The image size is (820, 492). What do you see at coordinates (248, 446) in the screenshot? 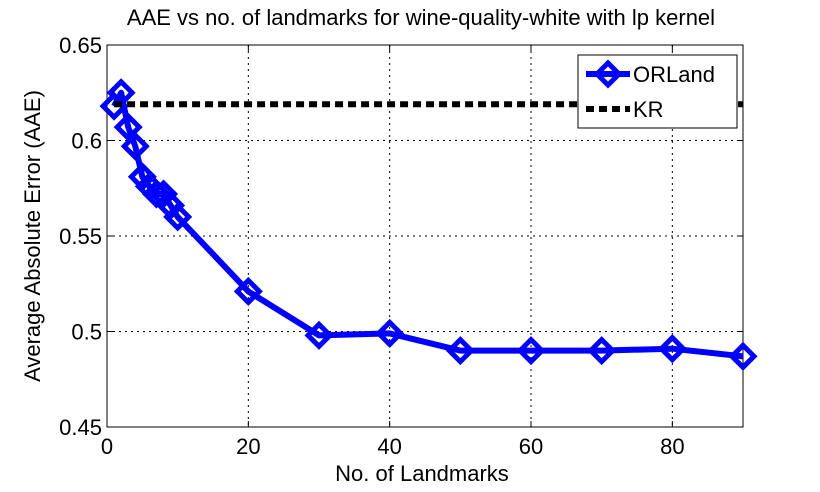
I see `x-tick-label: 20` at bounding box center [248, 446].